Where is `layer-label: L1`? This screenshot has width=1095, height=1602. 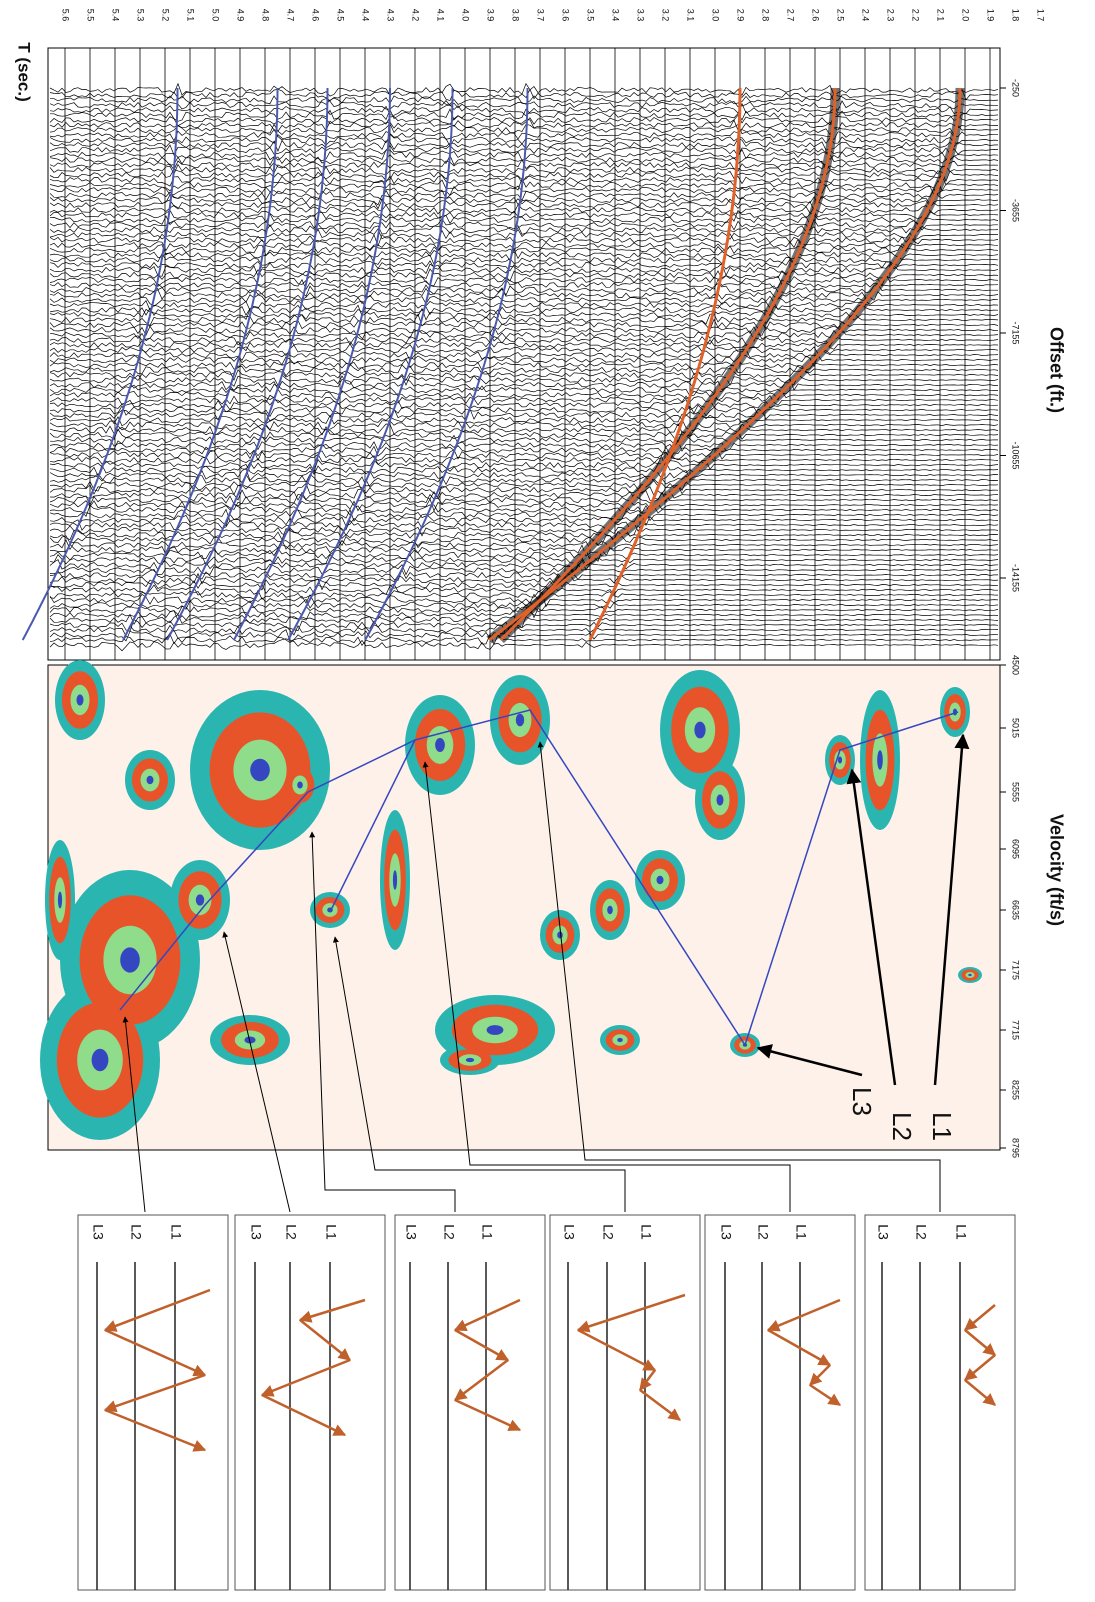
layer-label: L1 is located at coordinates (942, 1126).